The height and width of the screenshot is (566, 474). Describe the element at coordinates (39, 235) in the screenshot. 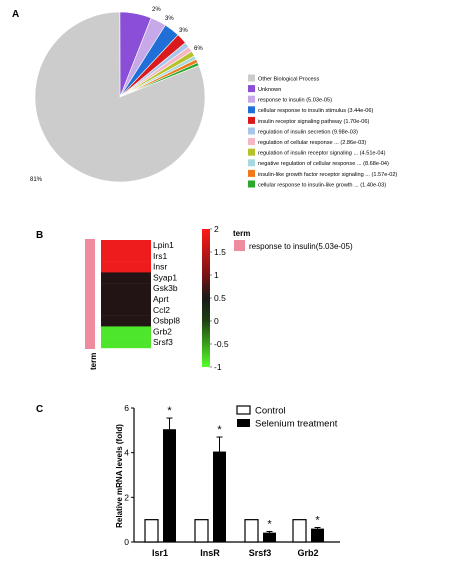

I see `panel-letter-b: B` at that location.